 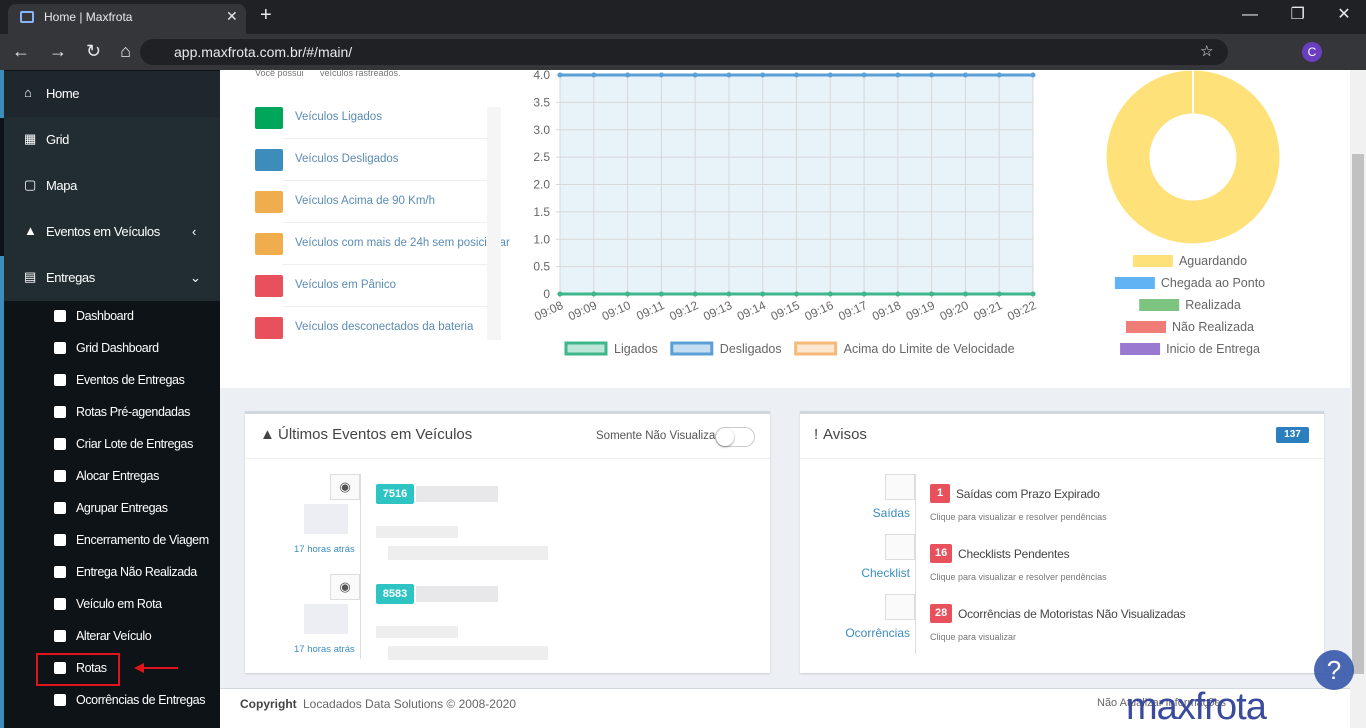 I want to click on status-label: Veículos desconectados da bateria, so click(x=384, y=327).